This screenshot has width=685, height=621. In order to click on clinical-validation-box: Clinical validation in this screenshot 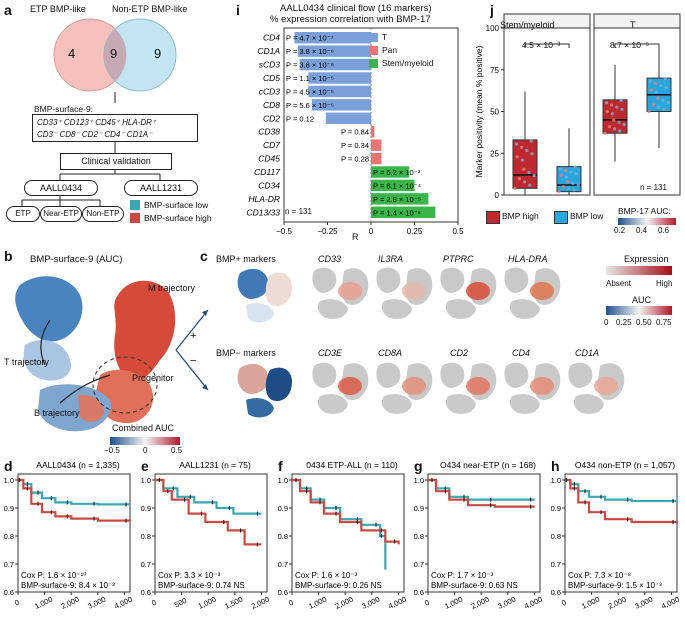, I will do `click(116, 161)`.